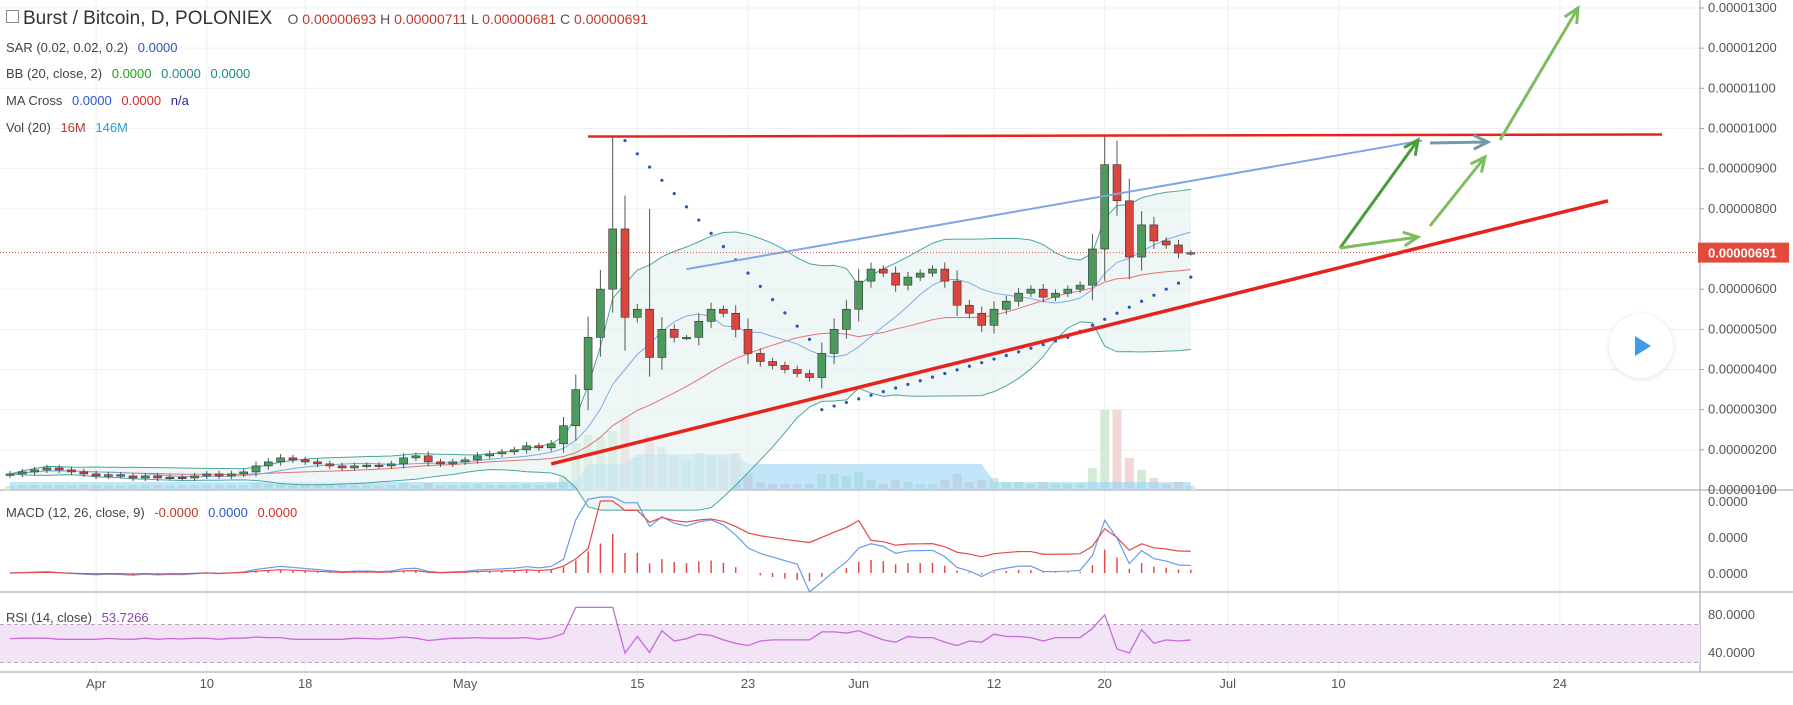 Image resolution: width=1793 pixels, height=705 pixels. I want to click on bb-basis-value: 0.0000, so click(131, 73).